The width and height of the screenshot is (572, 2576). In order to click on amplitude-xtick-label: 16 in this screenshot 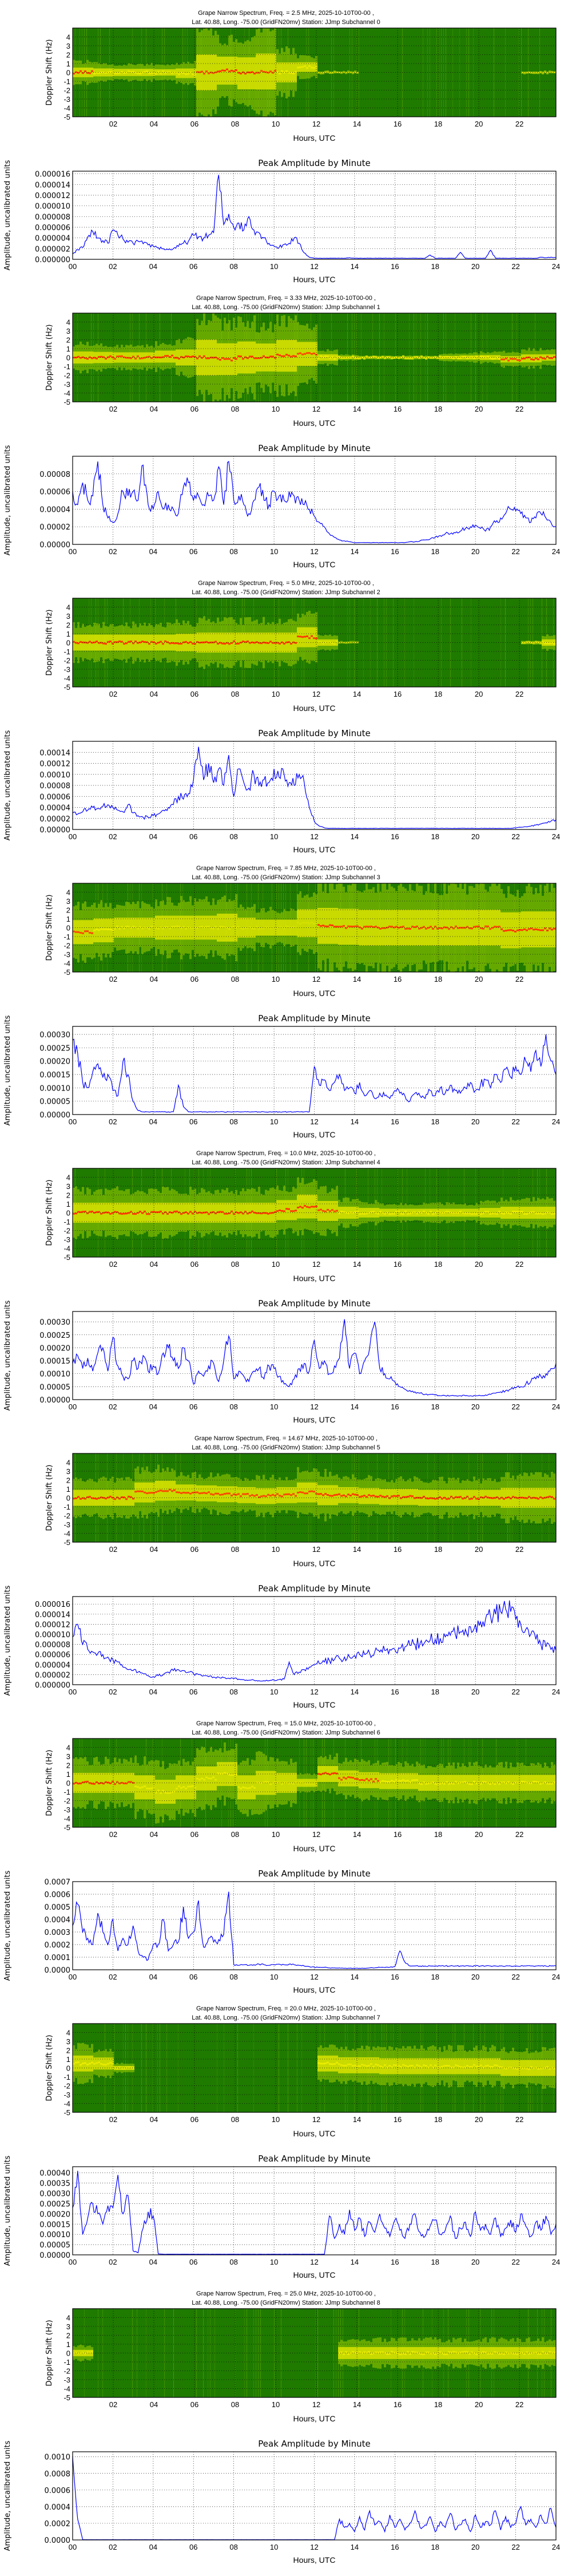, I will do `click(395, 1121)`.